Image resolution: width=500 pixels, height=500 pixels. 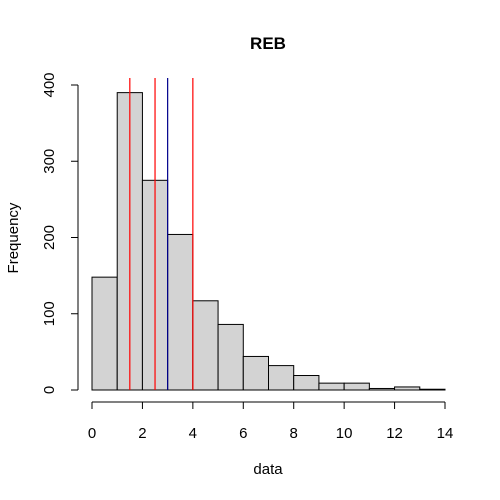 I want to click on x-axis: 0 2 4 6 8 10 12 14, so click(x=271, y=421).